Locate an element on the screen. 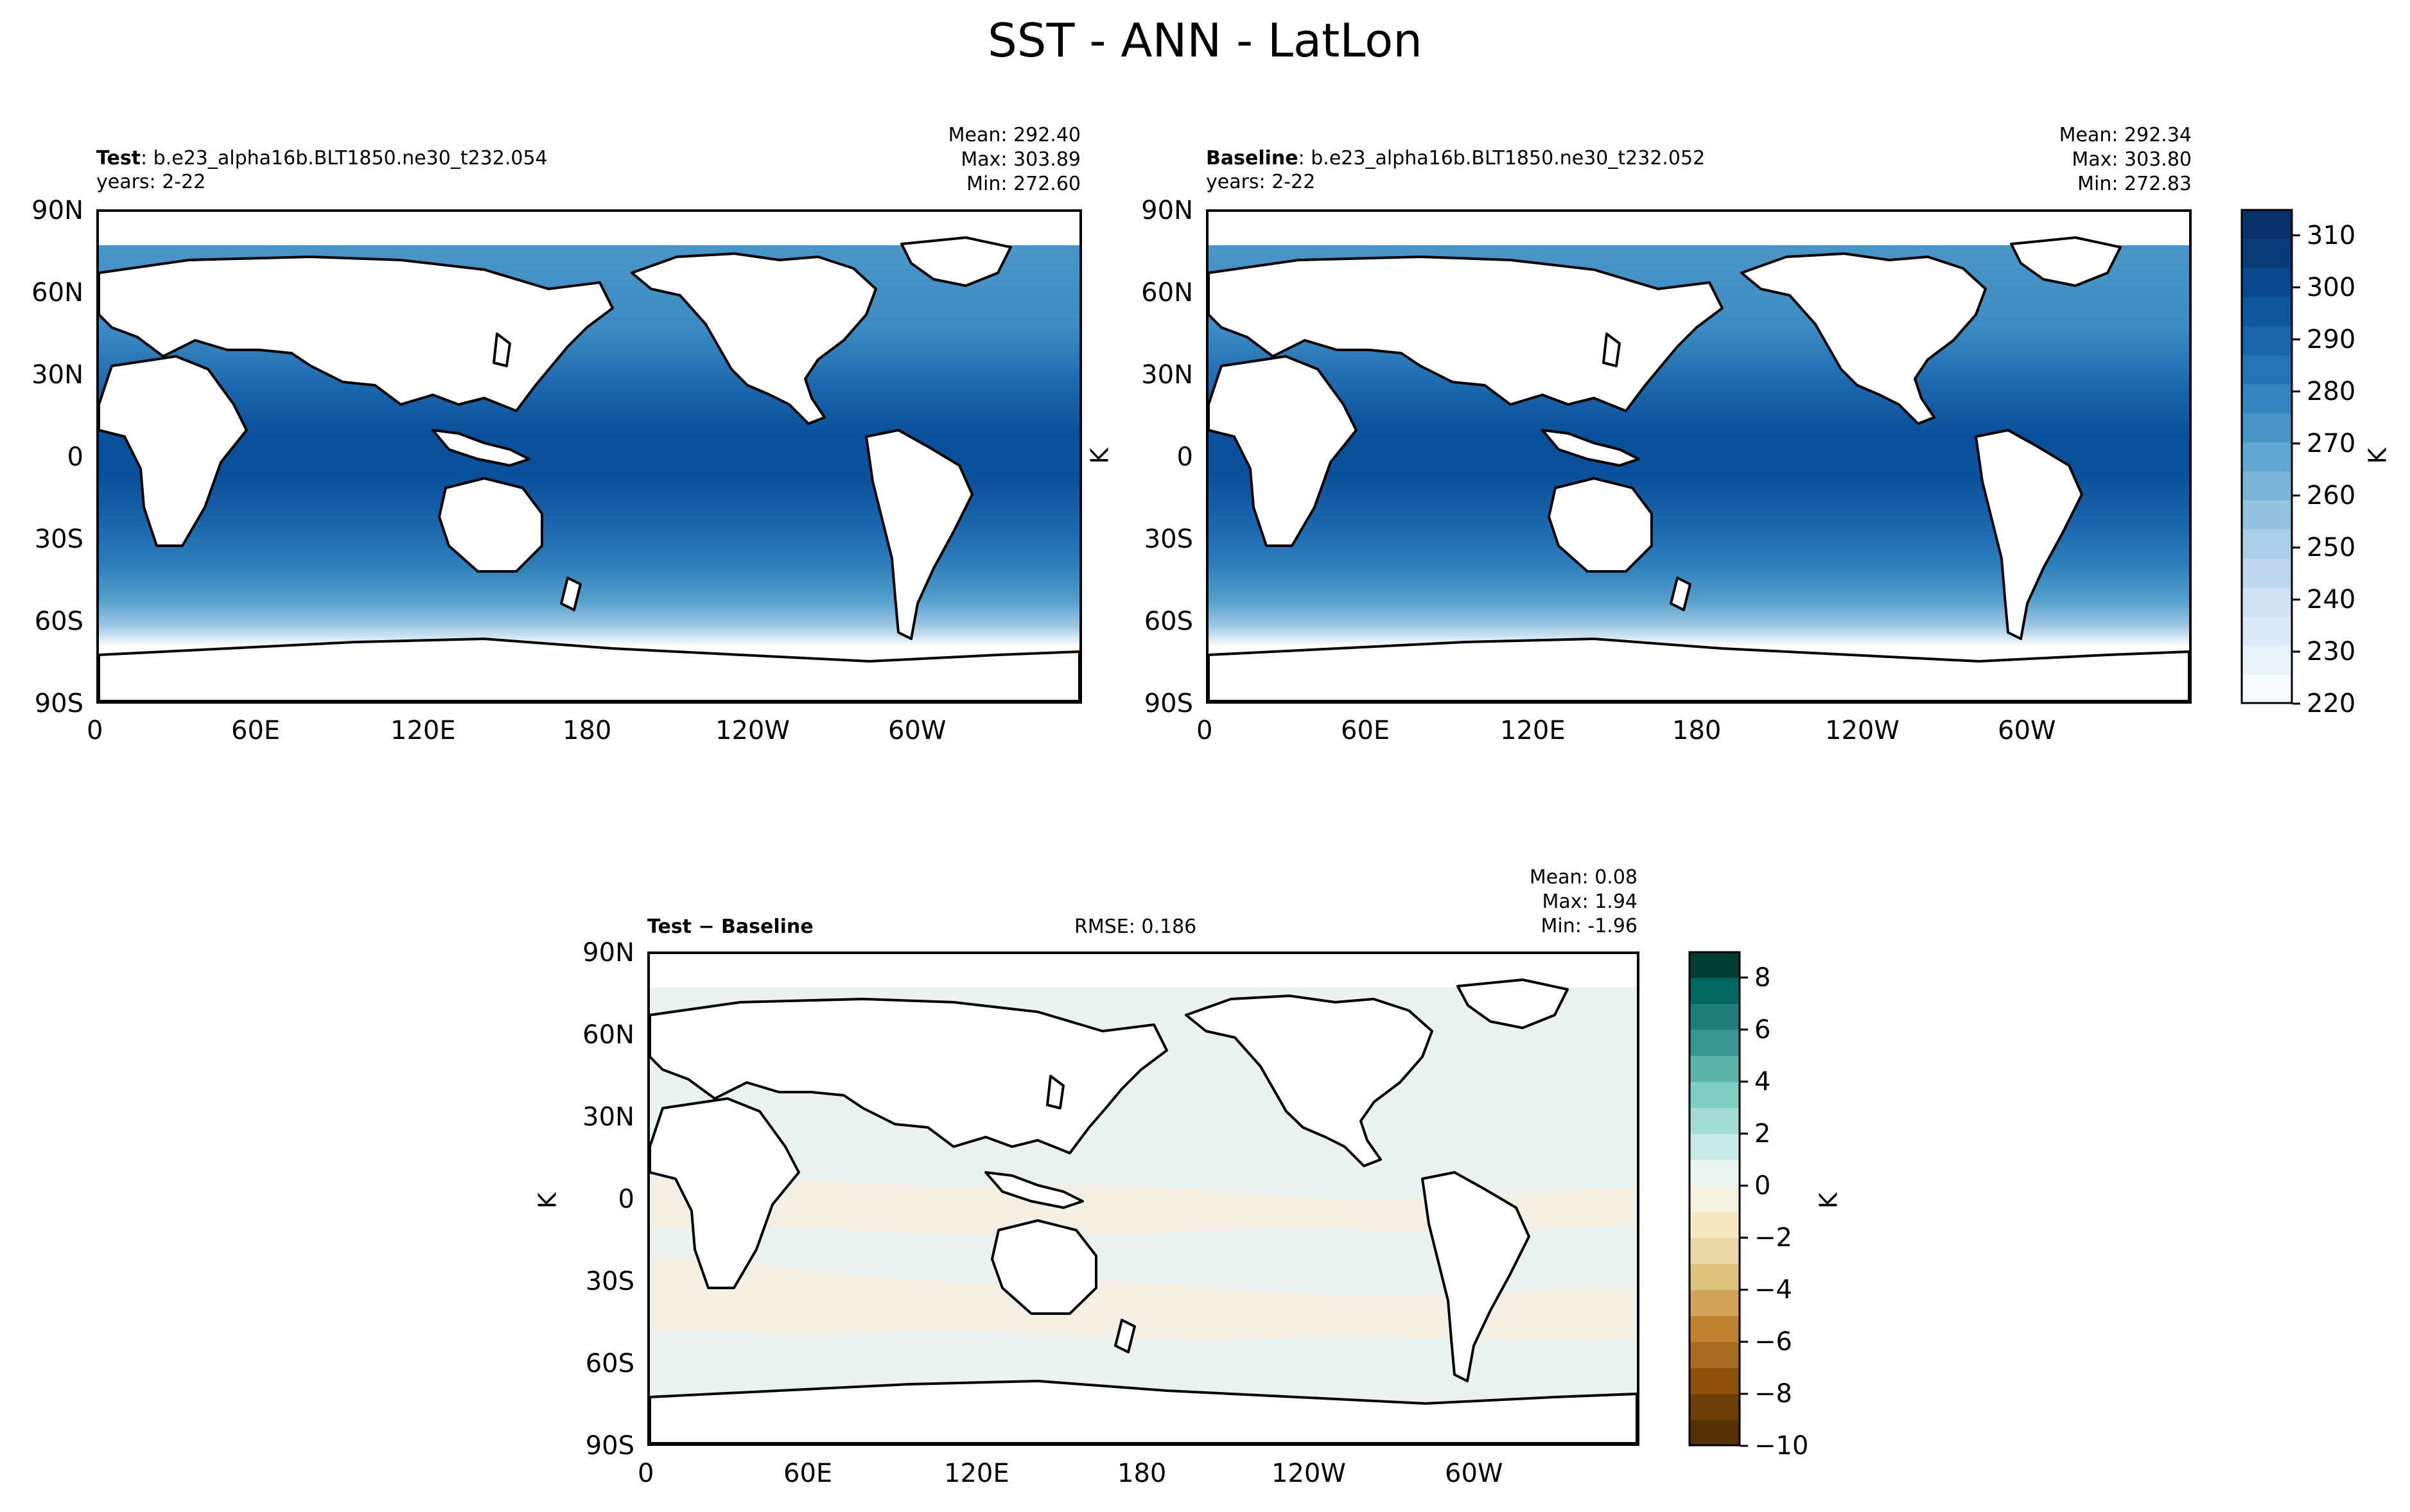 Image resolution: width=2410 pixels, height=1512 pixels. colorbar-tick-label: 300 is located at coordinates (2331, 287).